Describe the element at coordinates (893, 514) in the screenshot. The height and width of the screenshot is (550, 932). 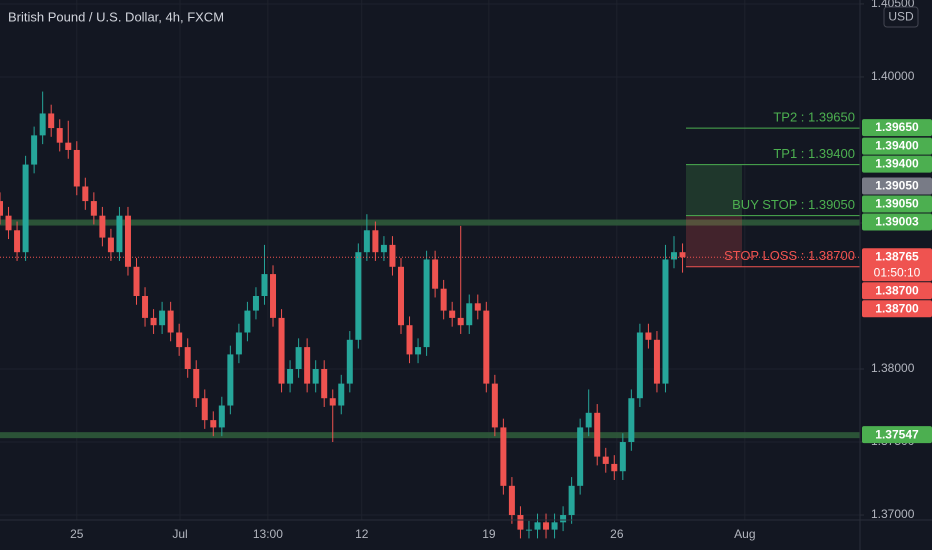
I see `y-tick-label: 1.37000` at that location.